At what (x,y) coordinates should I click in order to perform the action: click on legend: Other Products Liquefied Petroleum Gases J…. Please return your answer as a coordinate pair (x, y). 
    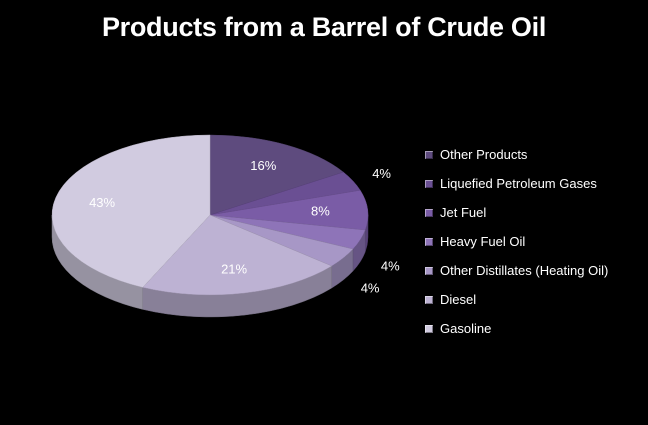
    Looking at the image, I should click on (516, 241).